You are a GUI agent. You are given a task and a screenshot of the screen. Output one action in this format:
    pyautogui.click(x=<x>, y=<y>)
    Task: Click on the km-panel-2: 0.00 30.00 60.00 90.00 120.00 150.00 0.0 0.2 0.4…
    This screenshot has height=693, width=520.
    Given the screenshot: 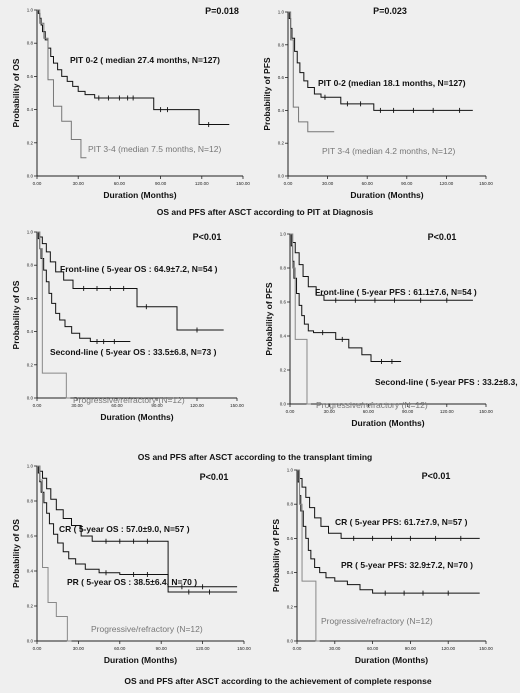 What is the action you would take?
    pyautogui.click(x=377, y=103)
    